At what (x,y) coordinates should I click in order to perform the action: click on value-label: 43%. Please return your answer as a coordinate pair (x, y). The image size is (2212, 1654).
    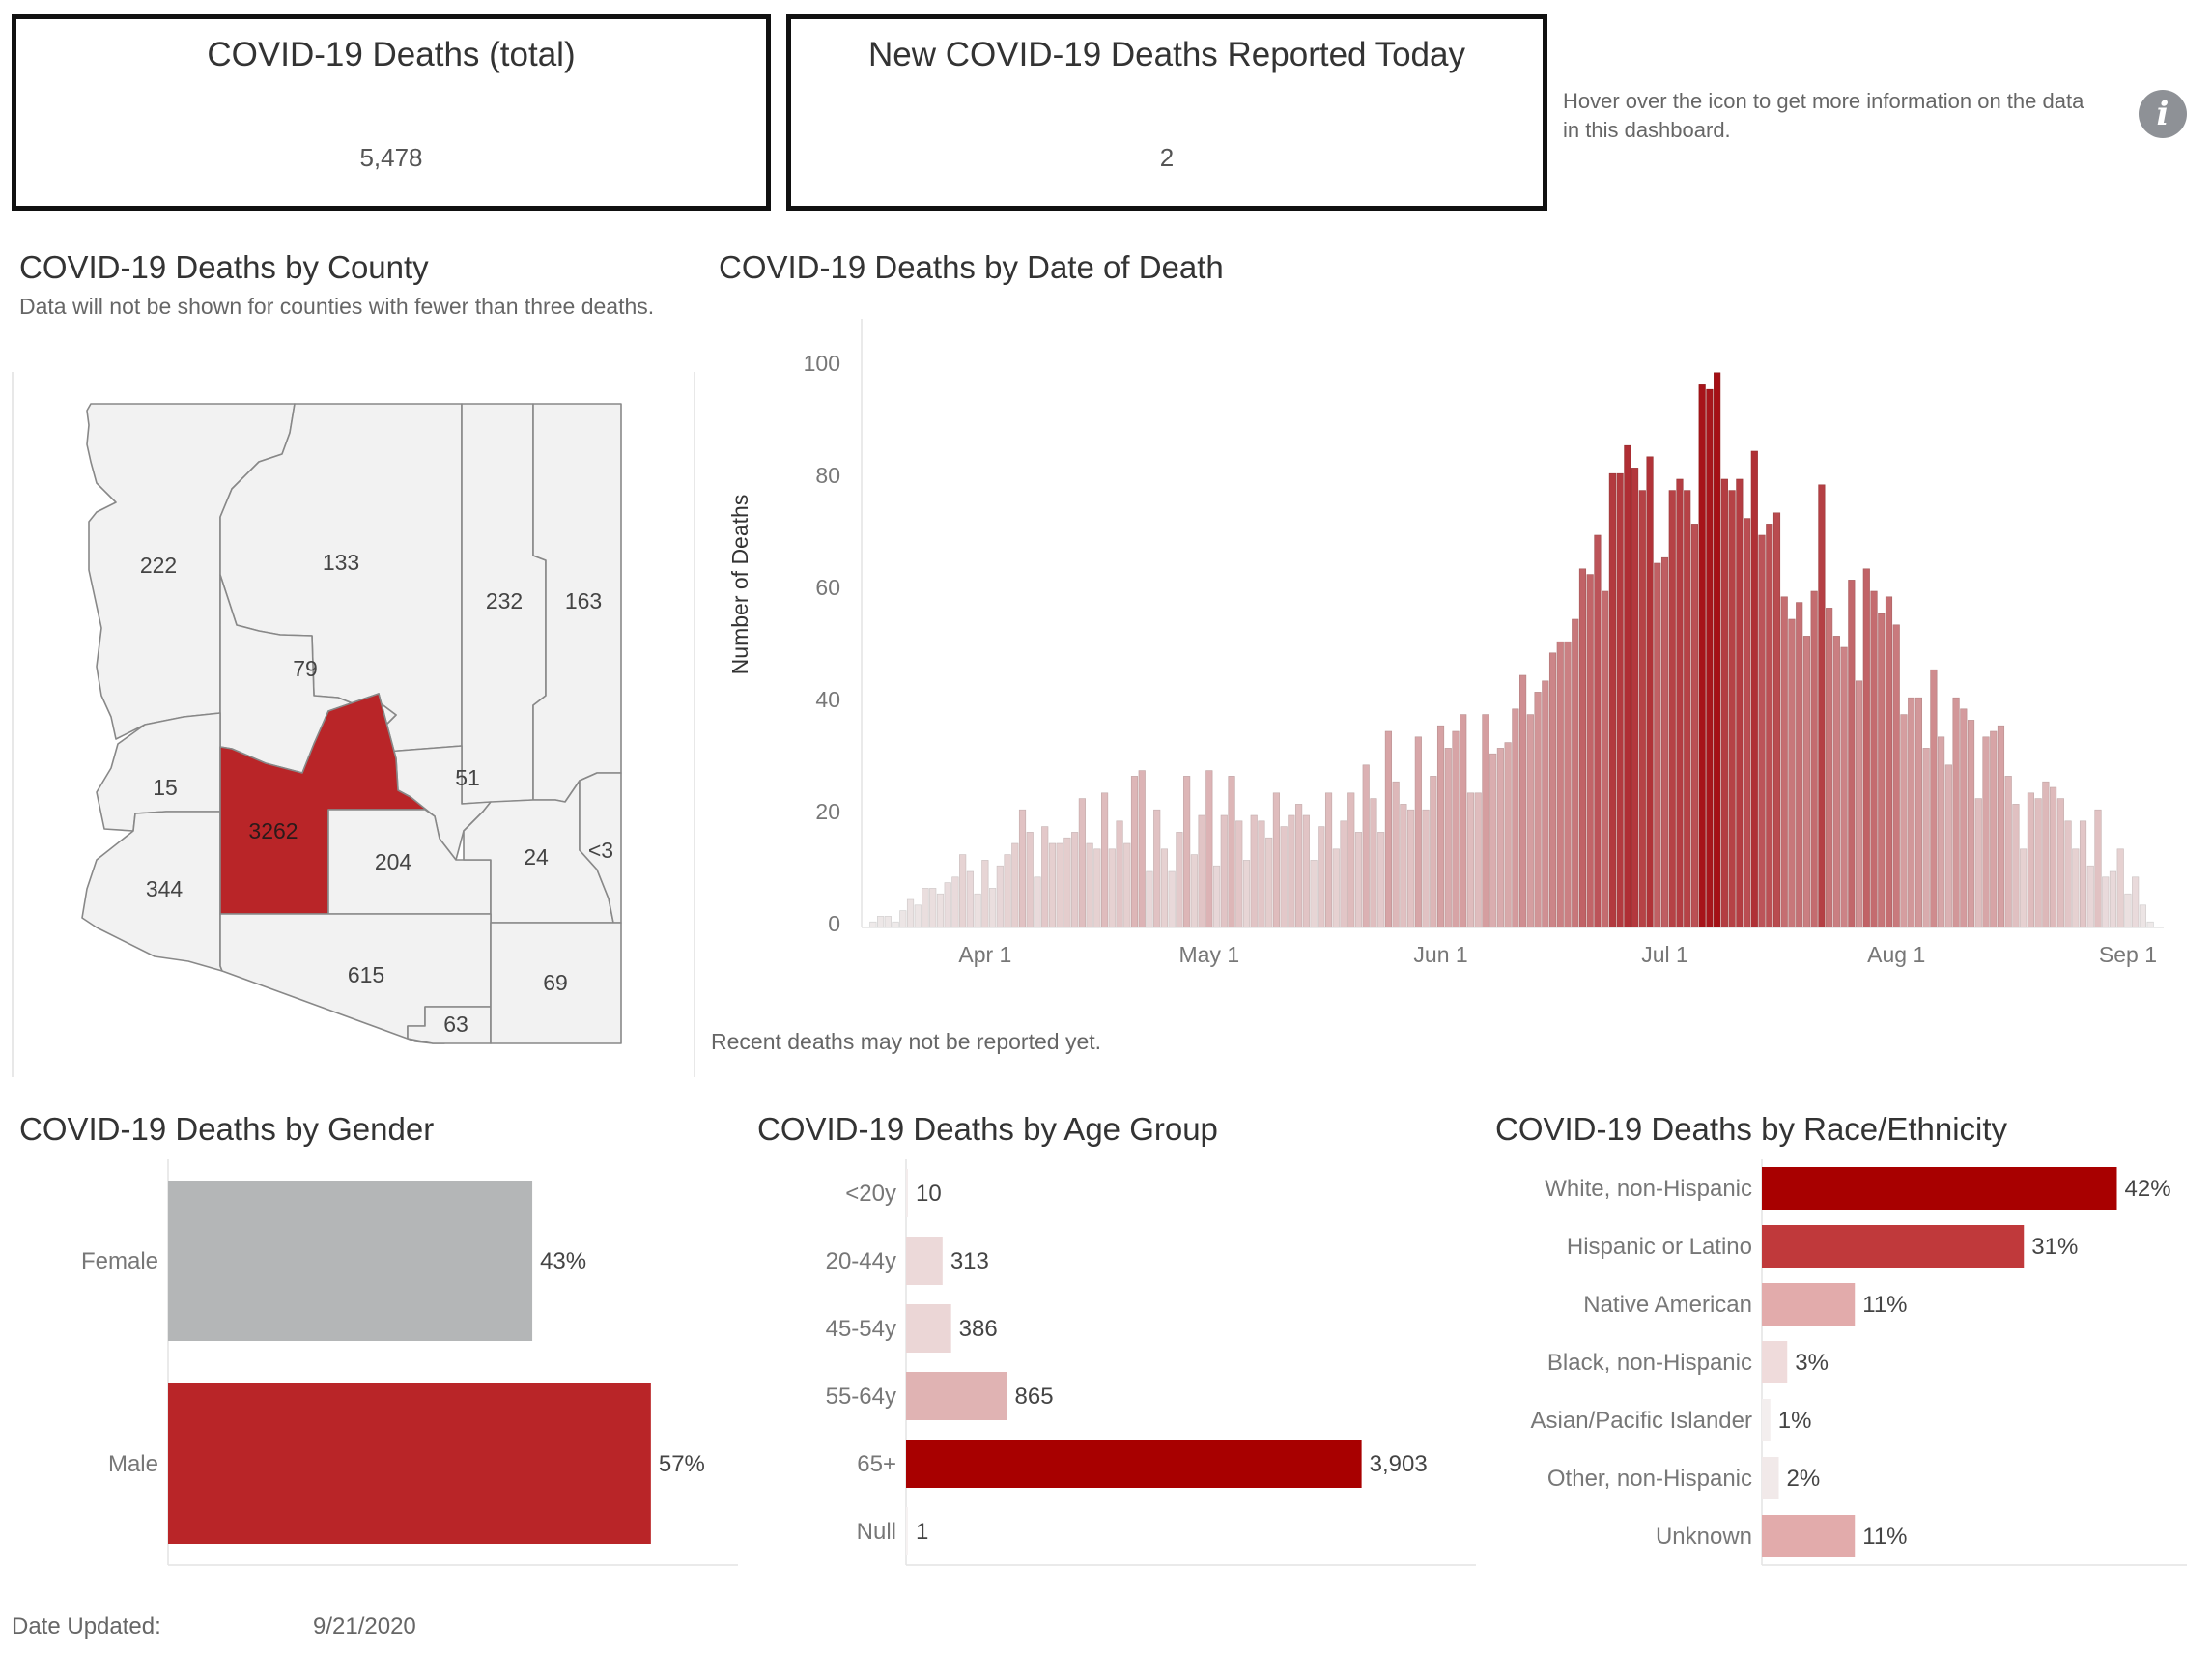
    Looking at the image, I should click on (563, 1261).